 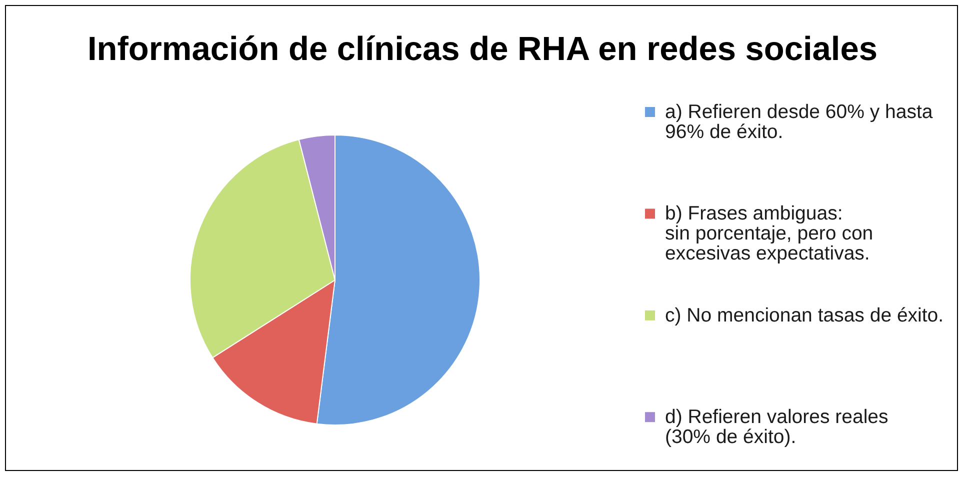 What do you see at coordinates (777, 427) in the screenshot?
I see `legend-label: d) Refieren valores reales (30% de éxito).` at bounding box center [777, 427].